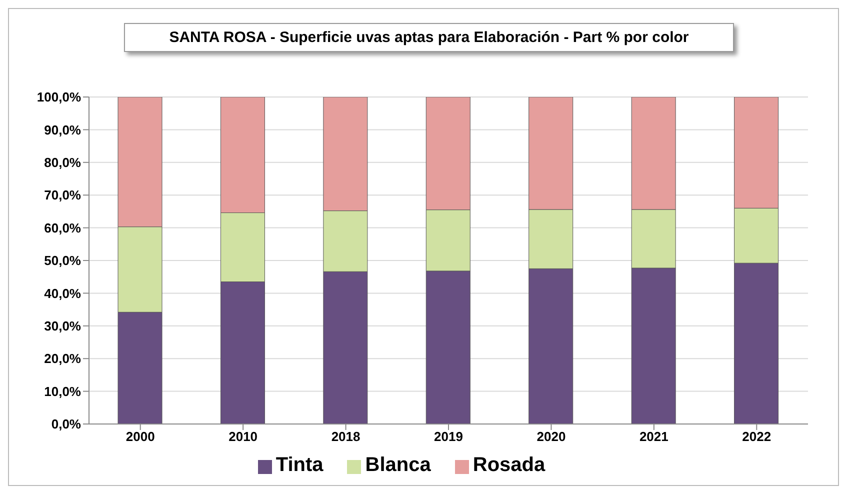 The width and height of the screenshot is (847, 494). I want to click on y-tick-label: 0,0%, so click(66, 424).